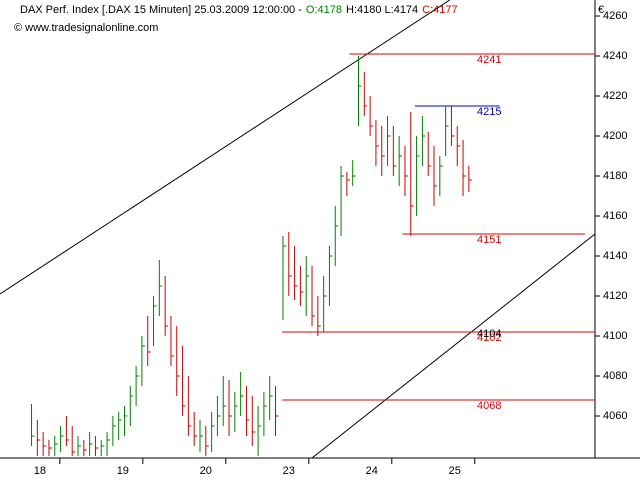  What do you see at coordinates (289, 471) in the screenshot?
I see `x-tick-label: 23` at bounding box center [289, 471].